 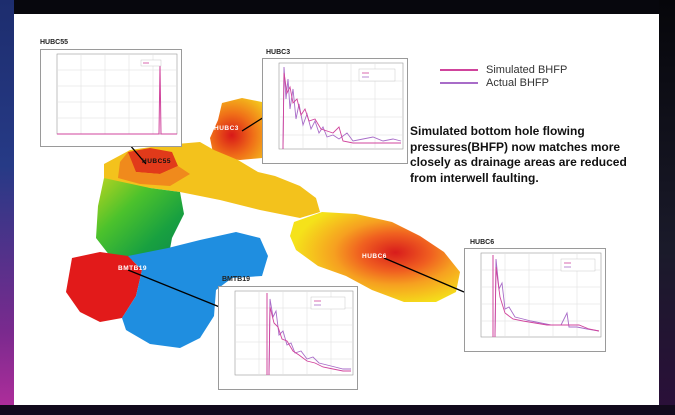 I want to click on map-label-hubc6: HUBC6, so click(x=374, y=256).